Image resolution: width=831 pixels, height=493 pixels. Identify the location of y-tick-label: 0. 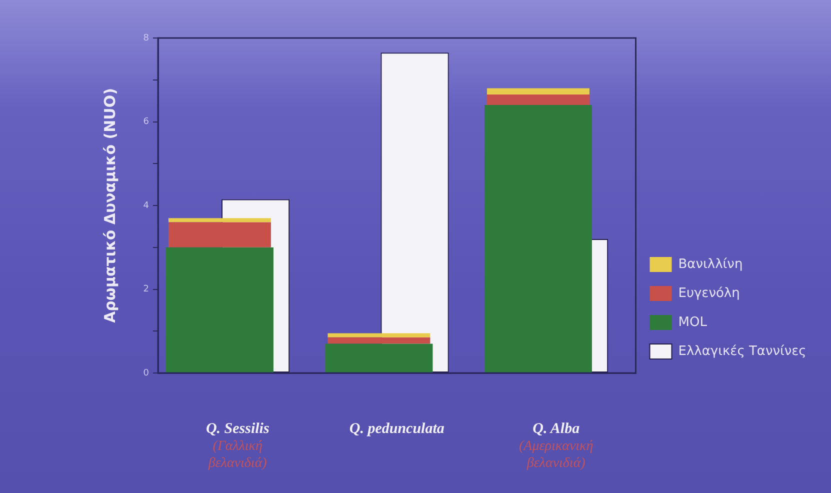
(146, 373).